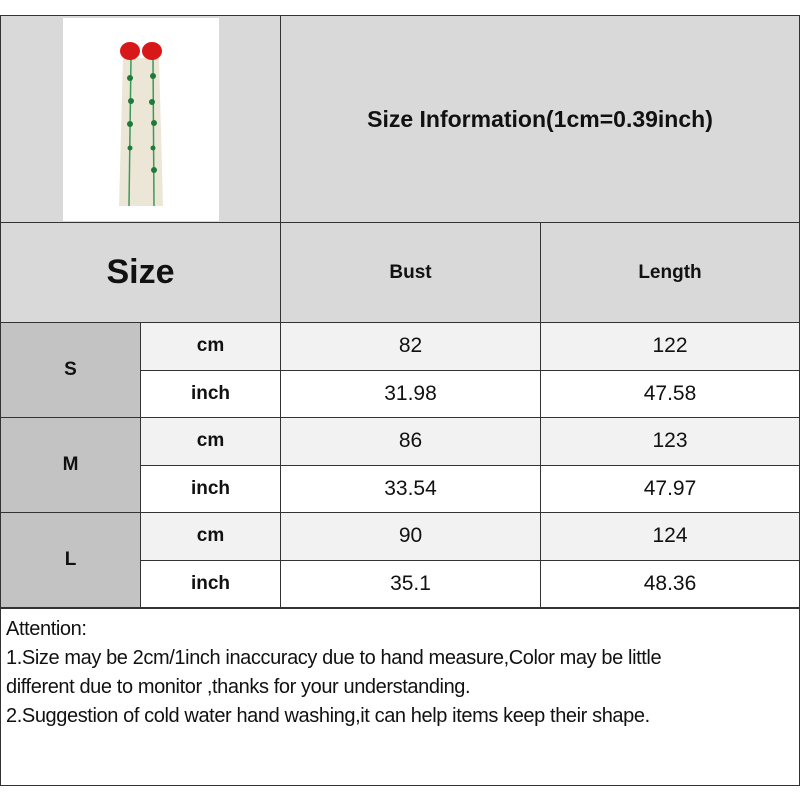  Describe the element at coordinates (70, 560) in the screenshot. I see `size-label-L: L` at that location.